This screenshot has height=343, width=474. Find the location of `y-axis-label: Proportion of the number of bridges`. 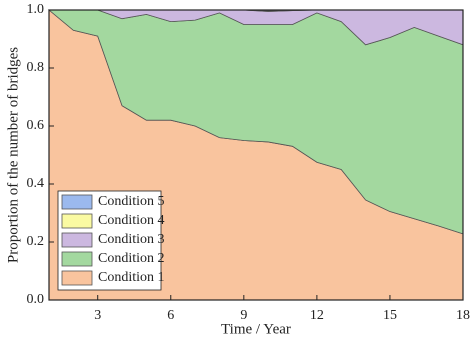

y-axis-label: Proportion of the number of bridges is located at coordinates (13, 155).